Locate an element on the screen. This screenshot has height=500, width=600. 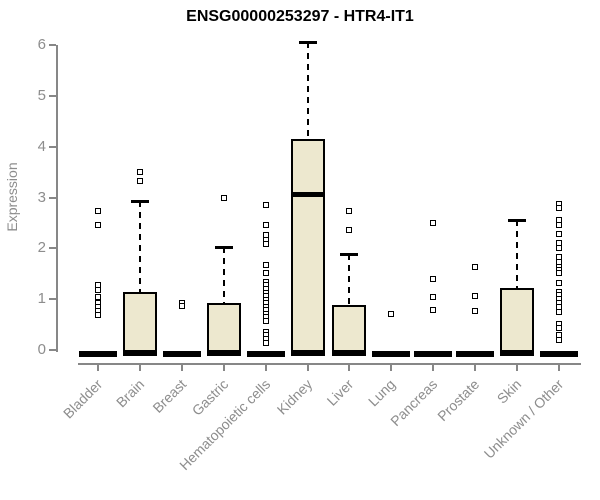
x-tick-lung is located at coordinates (391, 367).